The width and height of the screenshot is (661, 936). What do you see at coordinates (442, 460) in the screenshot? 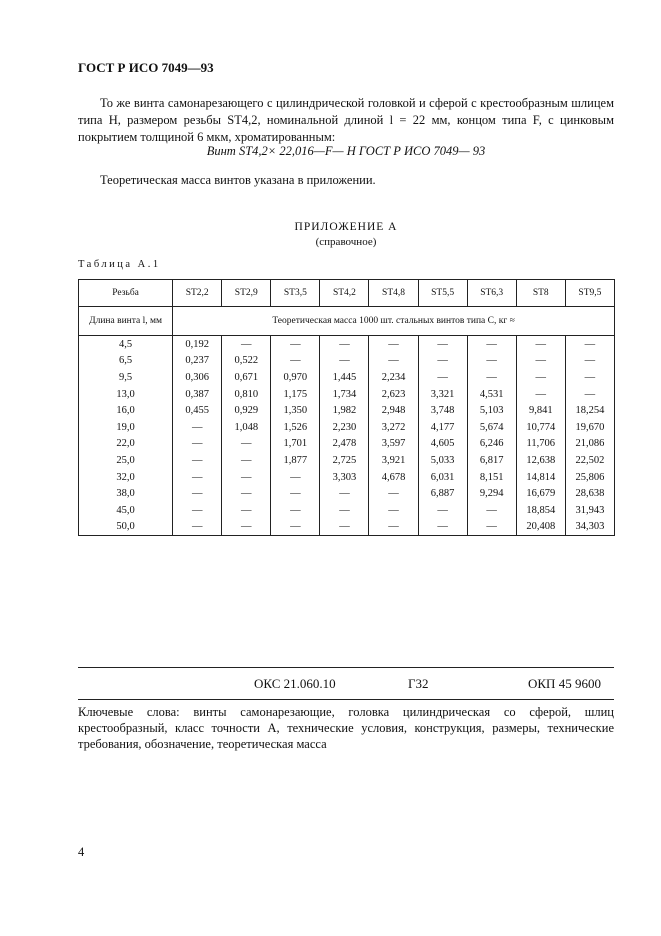
I see `mass-cell: 5,033` at bounding box center [442, 460].